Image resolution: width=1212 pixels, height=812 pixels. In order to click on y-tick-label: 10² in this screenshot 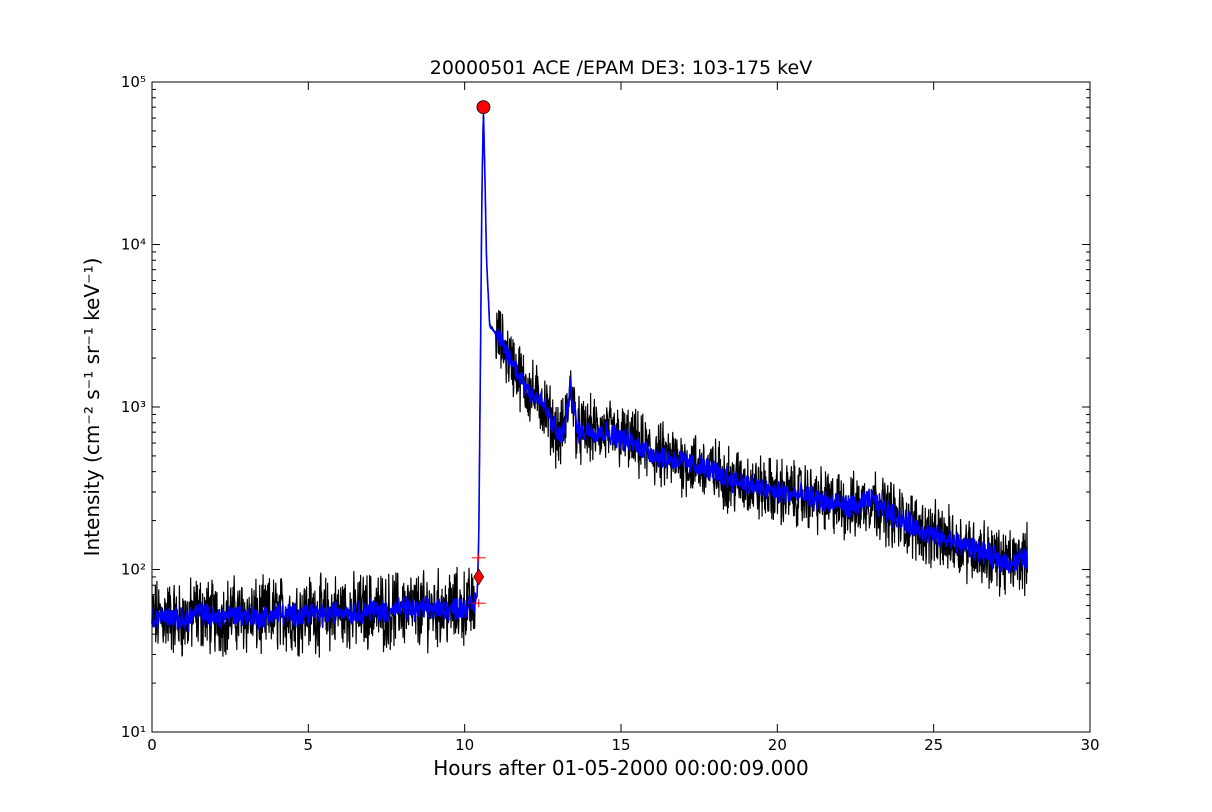, I will do `click(133, 570)`.